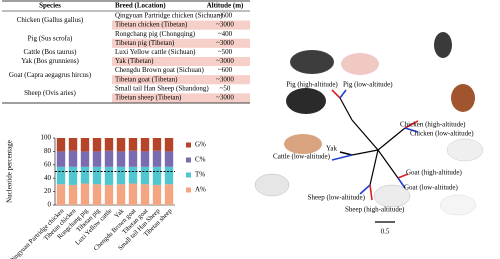 This screenshot has height=259, width=500. What do you see at coordinates (200, 190) in the screenshot?
I see `legend-label: A%` at bounding box center [200, 190].